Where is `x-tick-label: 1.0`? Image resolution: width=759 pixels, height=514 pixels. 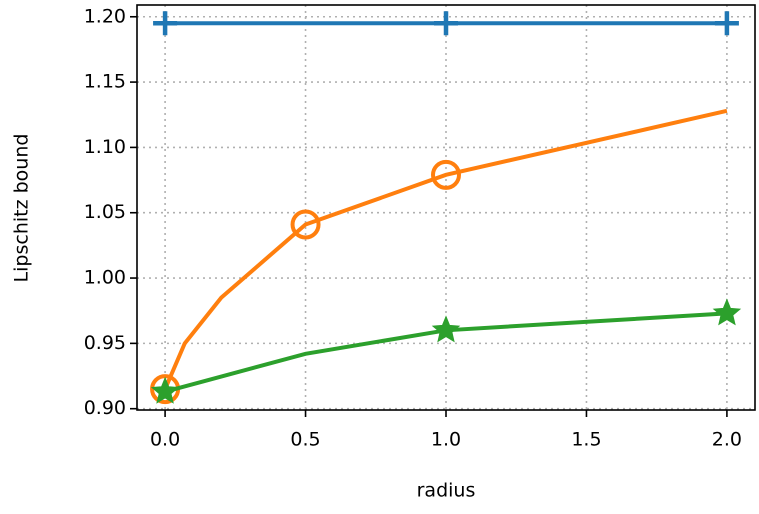 x-tick-label: 1.0 is located at coordinates (446, 440).